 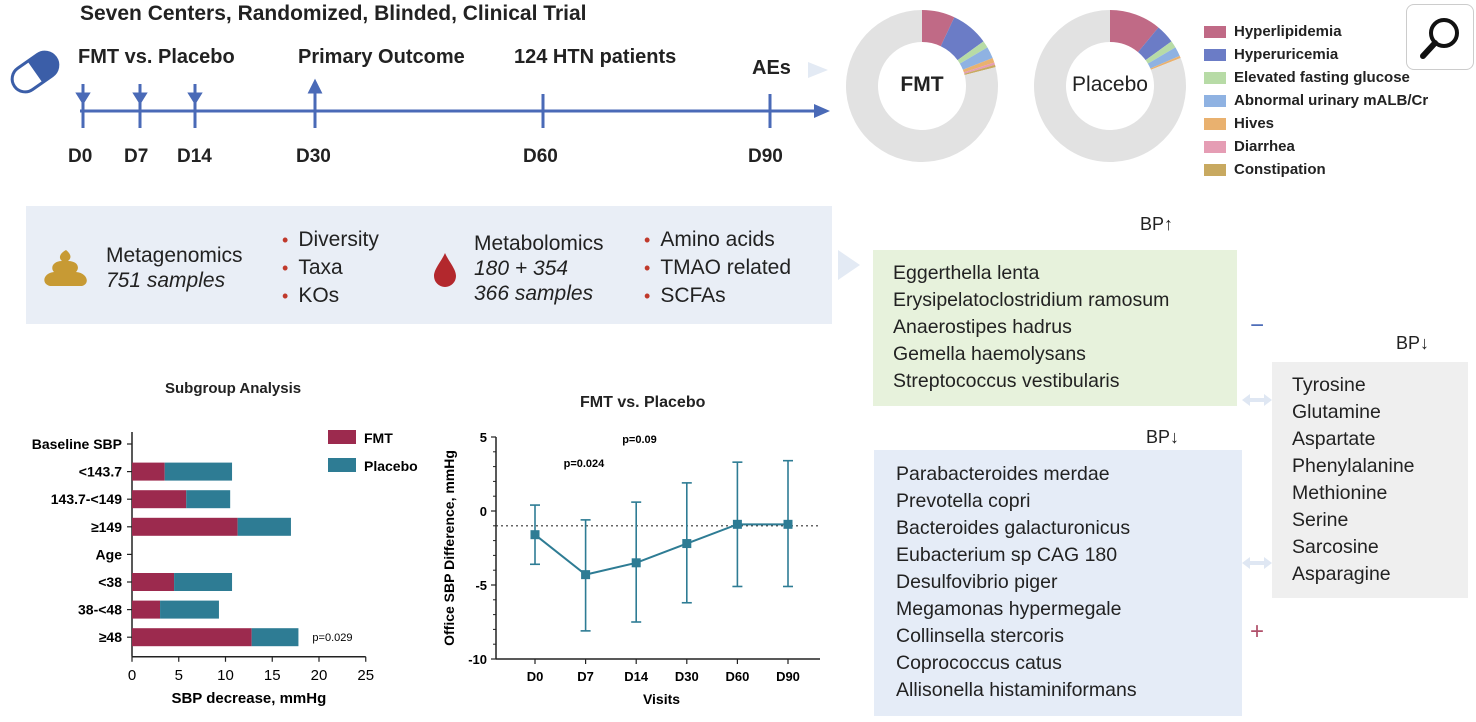 I want to click on category-label: ≥48, so click(x=110, y=637).